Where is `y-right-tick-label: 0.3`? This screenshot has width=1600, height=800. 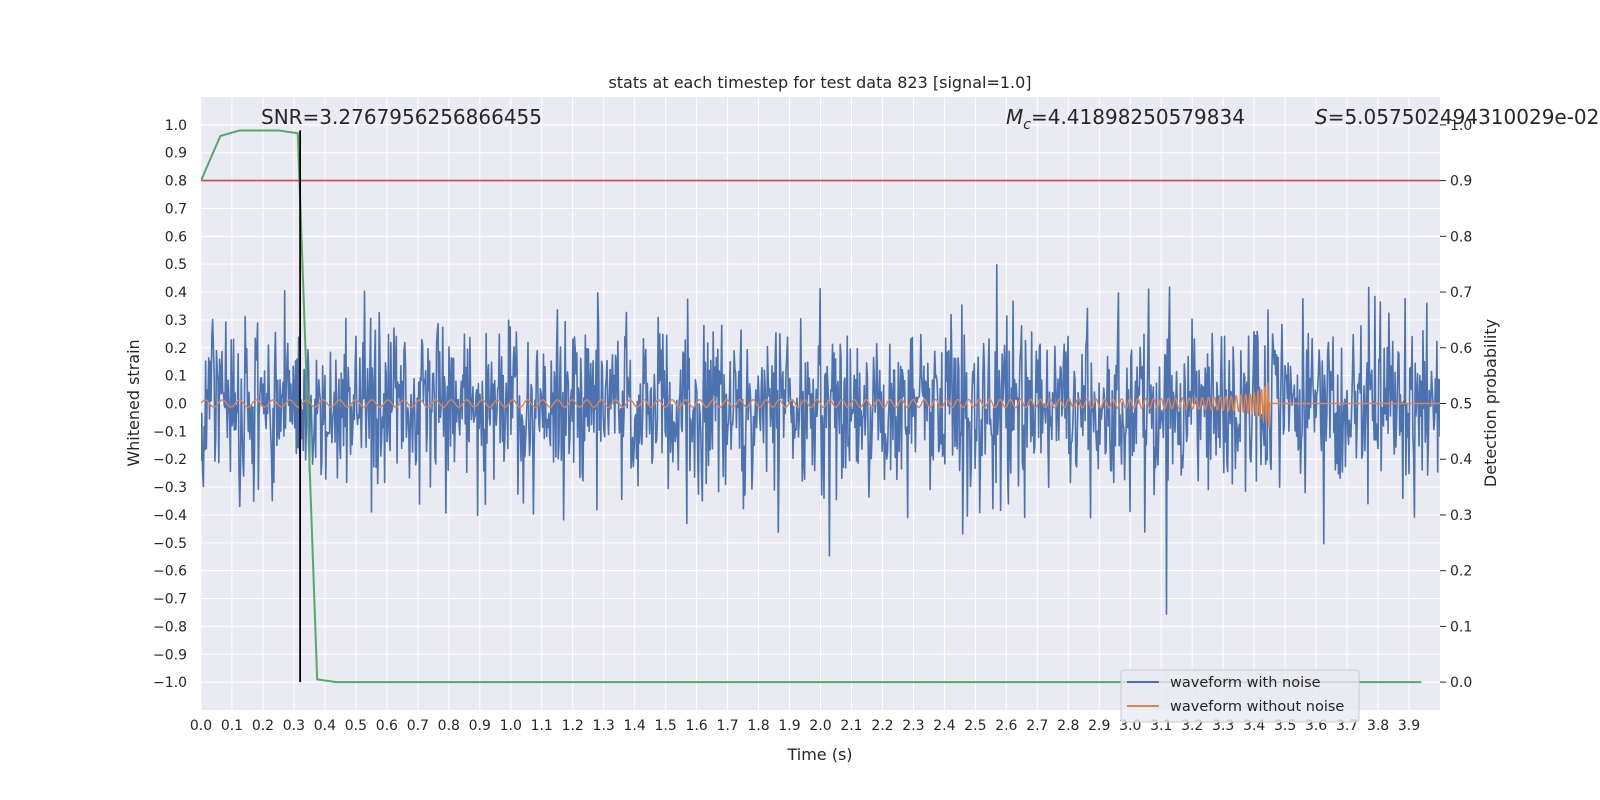 y-right-tick-label: 0.3 is located at coordinates (1461, 516).